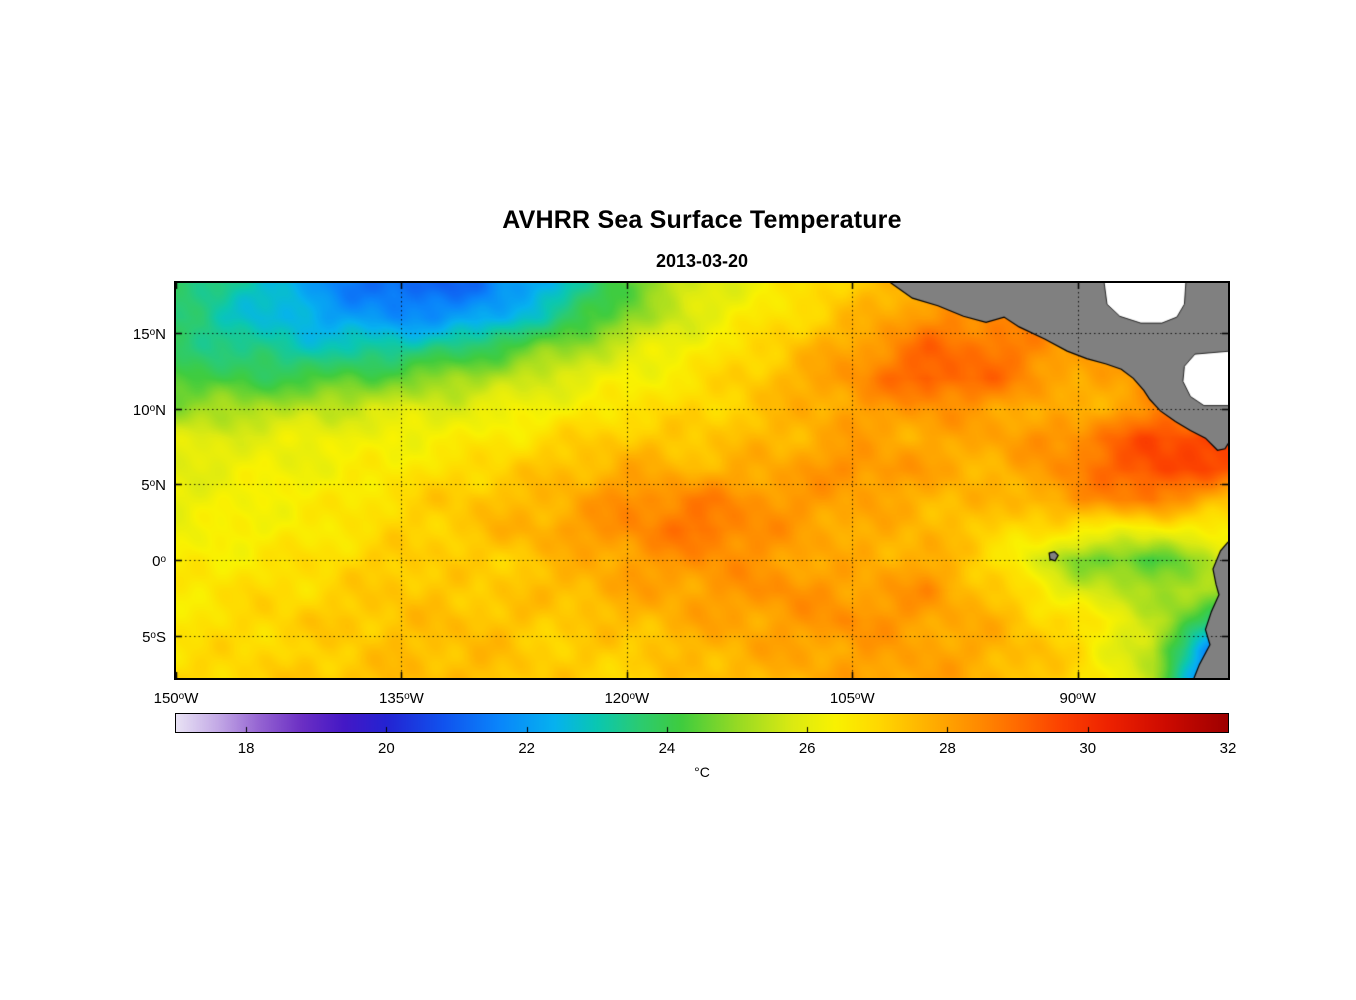  What do you see at coordinates (807, 748) in the screenshot?
I see `colorbar-tick-label-26: 26` at bounding box center [807, 748].